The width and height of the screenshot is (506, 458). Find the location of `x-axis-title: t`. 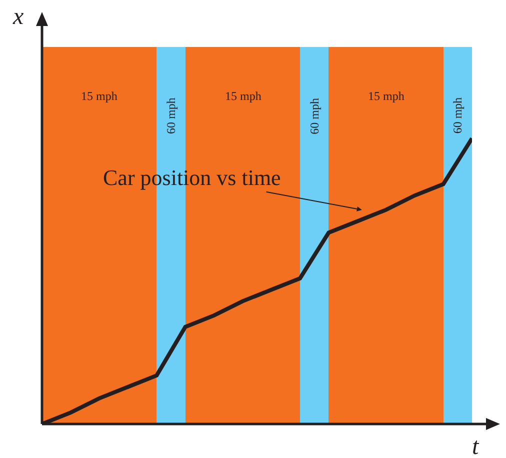

x-axis-title: t is located at coordinates (476, 446).